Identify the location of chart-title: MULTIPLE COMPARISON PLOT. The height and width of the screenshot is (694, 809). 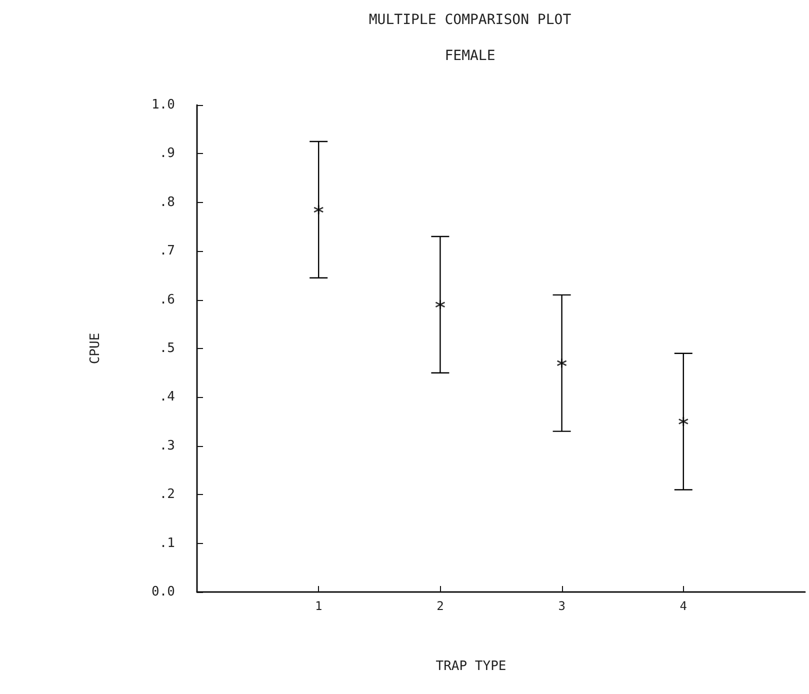
(470, 20).